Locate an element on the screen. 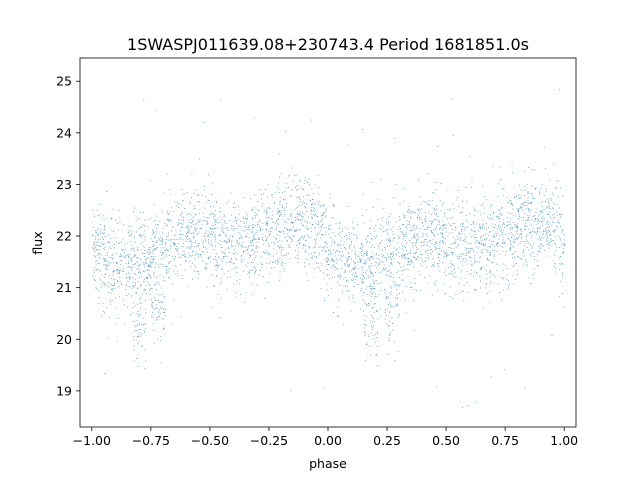  x-tick-label: −1.00 is located at coordinates (92, 440).